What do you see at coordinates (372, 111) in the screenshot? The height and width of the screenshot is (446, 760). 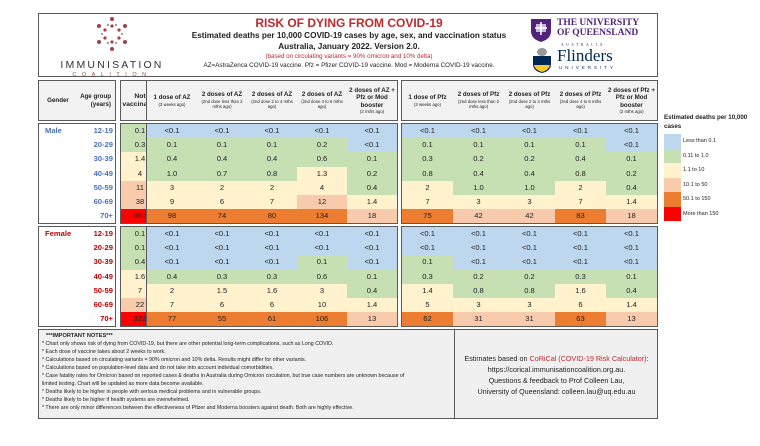 I see `az-column-subtitle: (2 mths ago)` at bounding box center [372, 111].